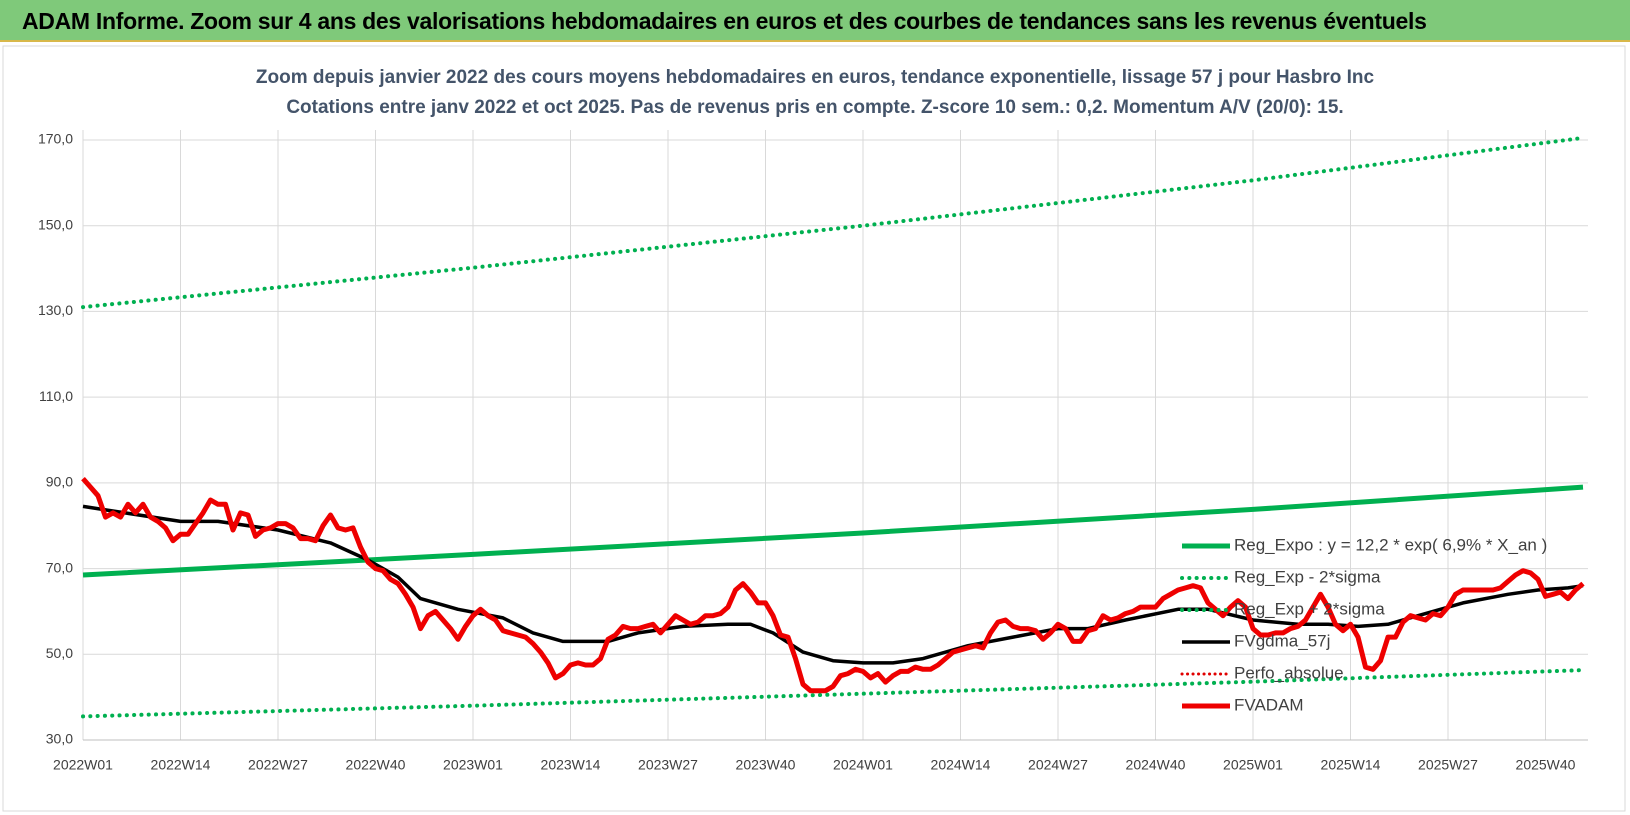  What do you see at coordinates (376, 765) in the screenshot?
I see `x-tick-label: 2022W40` at bounding box center [376, 765].